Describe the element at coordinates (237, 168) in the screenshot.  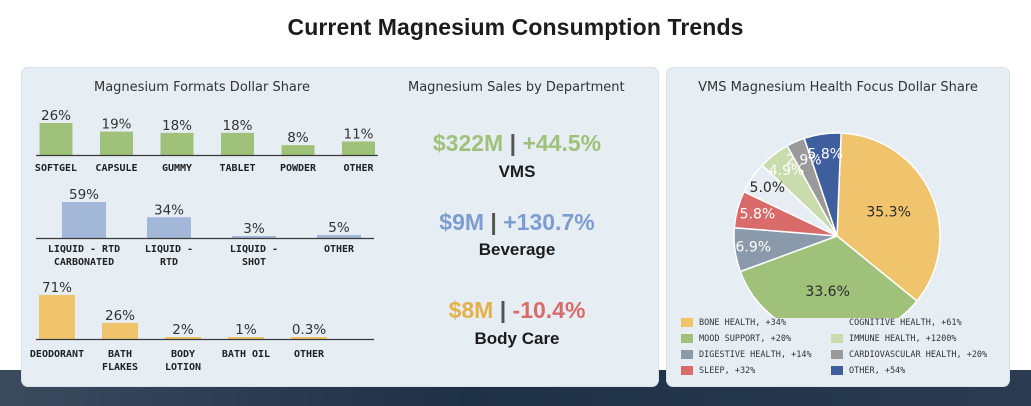
I see `bar-category-tablet: TABLET` at that location.